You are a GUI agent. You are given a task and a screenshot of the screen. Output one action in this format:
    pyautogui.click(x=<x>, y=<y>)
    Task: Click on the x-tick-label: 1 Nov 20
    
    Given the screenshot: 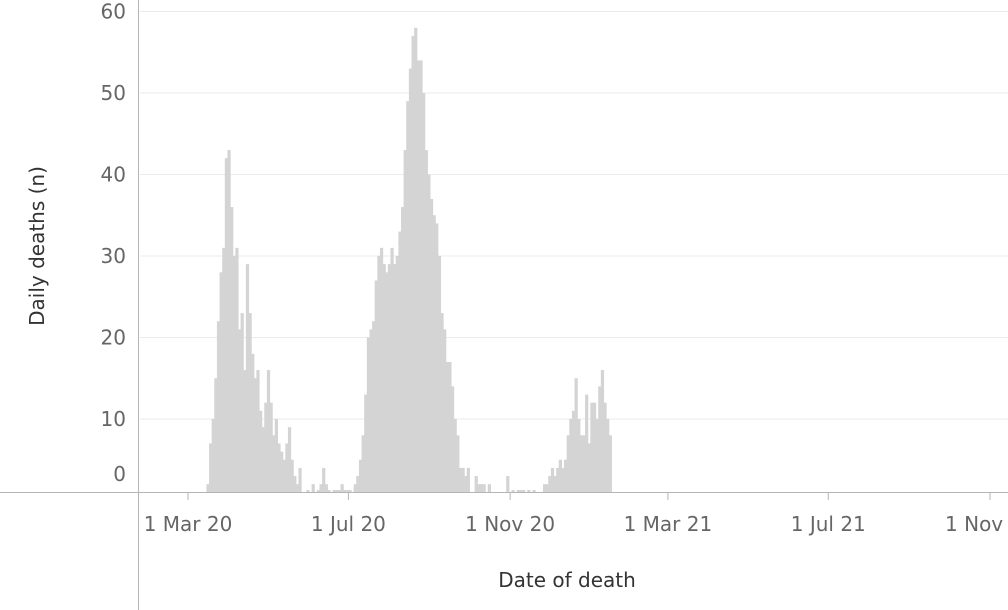 What is the action you would take?
    pyautogui.click(x=510, y=524)
    